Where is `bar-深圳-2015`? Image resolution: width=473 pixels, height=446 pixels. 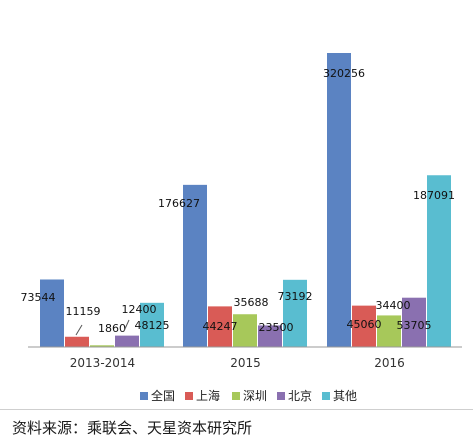 bar-深圳-2015 is located at coordinates (245, 330).